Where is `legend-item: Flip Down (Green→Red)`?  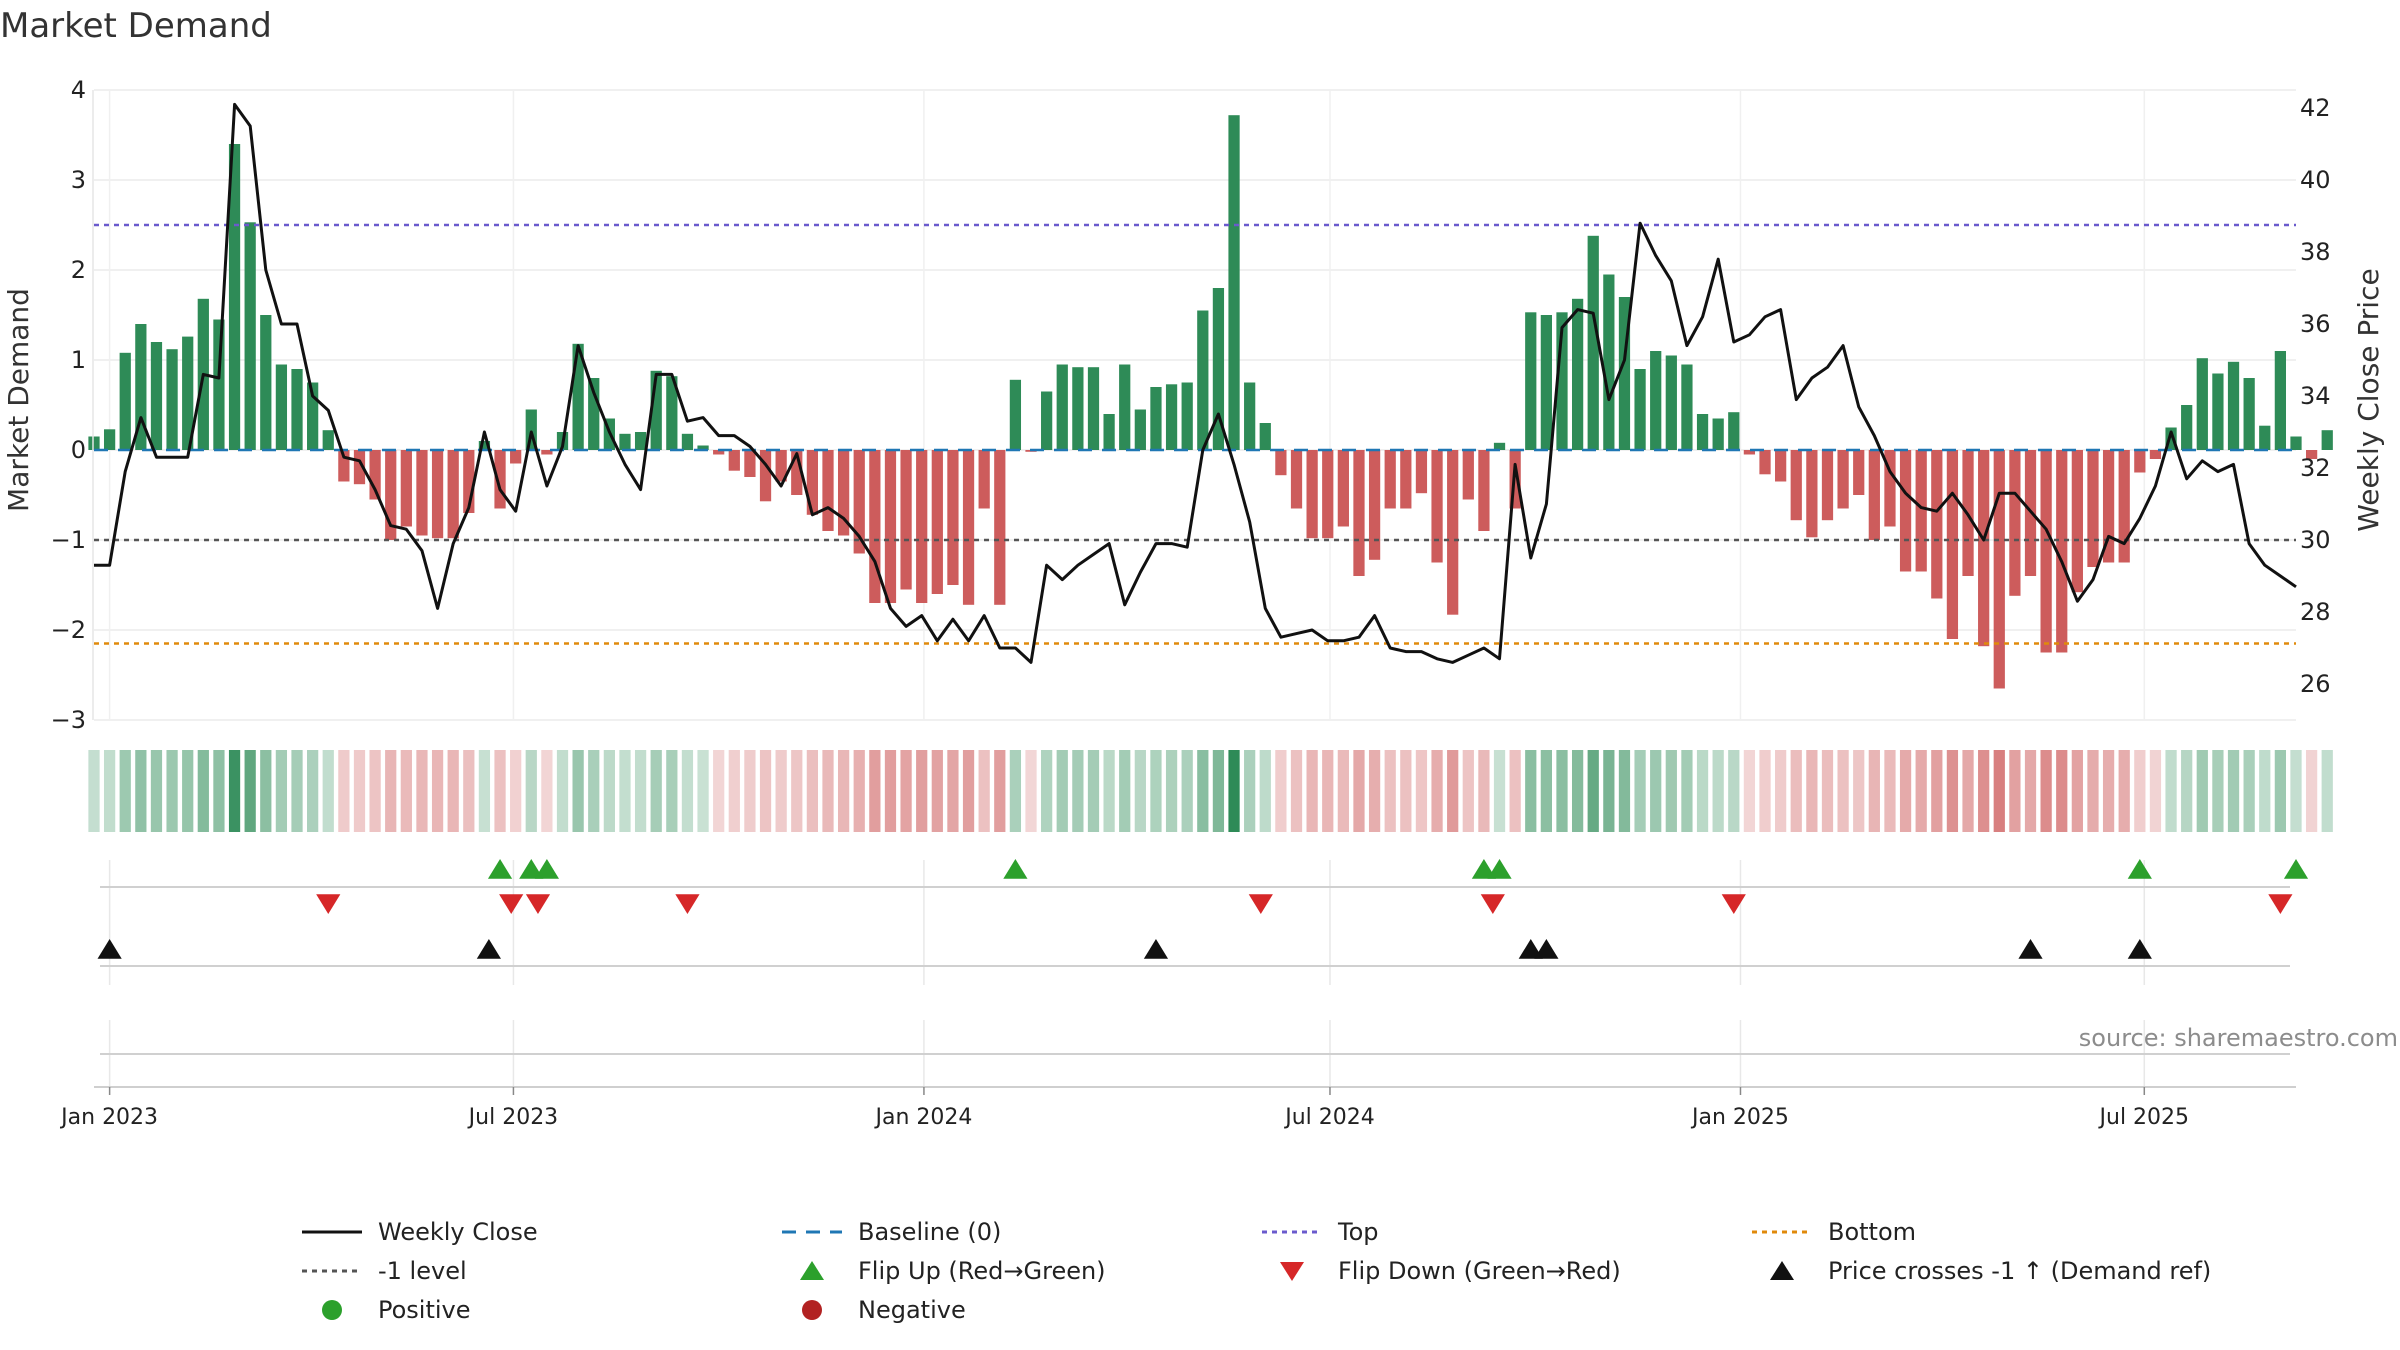 legend-item: Flip Down (Green→Red) is located at coordinates (1440, 1271).